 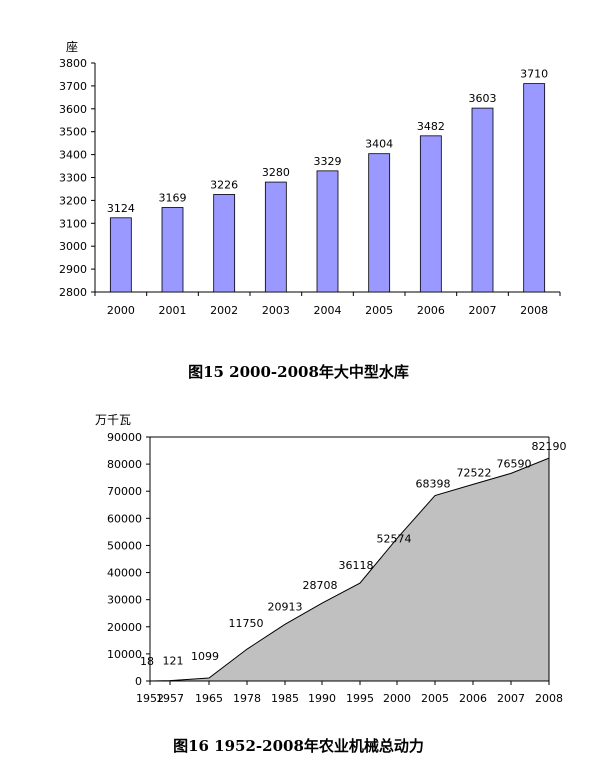 I want to click on chart2-caption: 图16 1952-2008年农业机械总动力, so click(x=298, y=746).